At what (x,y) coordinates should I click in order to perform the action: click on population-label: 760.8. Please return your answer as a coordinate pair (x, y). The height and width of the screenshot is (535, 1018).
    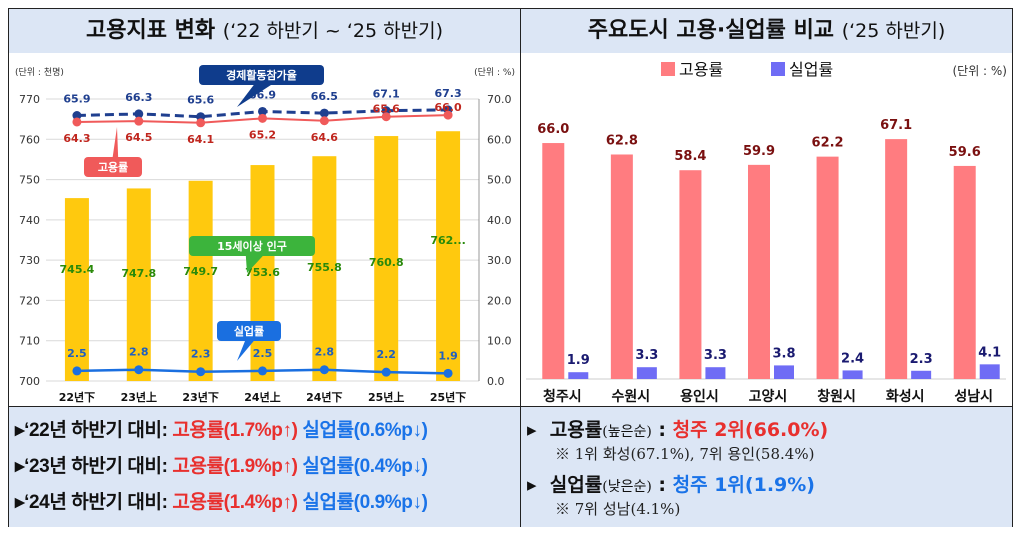
    Looking at the image, I should click on (386, 262).